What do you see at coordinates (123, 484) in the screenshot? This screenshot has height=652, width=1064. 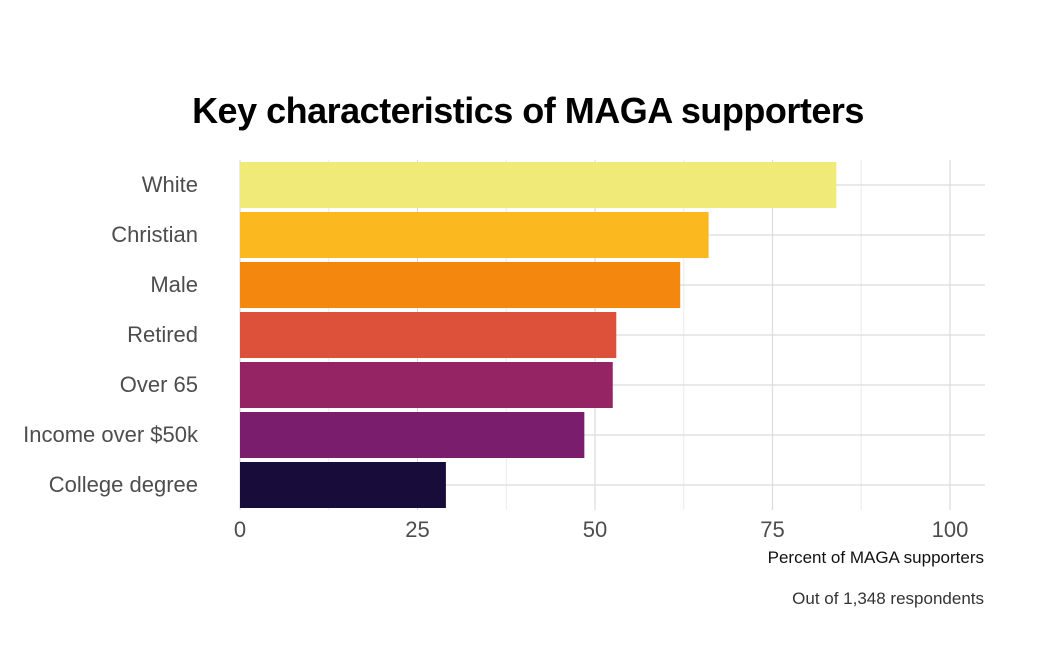 I see `category-label: College degree` at bounding box center [123, 484].